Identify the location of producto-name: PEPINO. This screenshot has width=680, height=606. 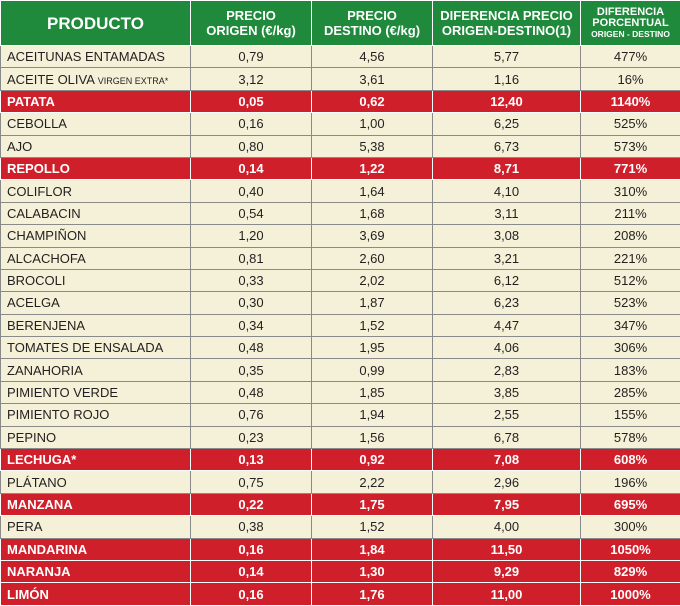
(31, 437).